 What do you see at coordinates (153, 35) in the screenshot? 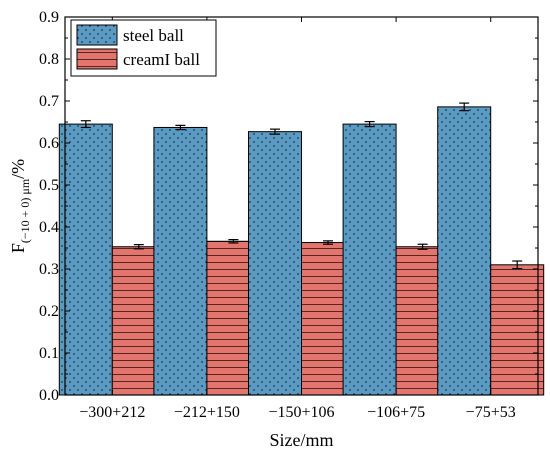
I see `legend-label-steel-ball: steel ball` at bounding box center [153, 35].